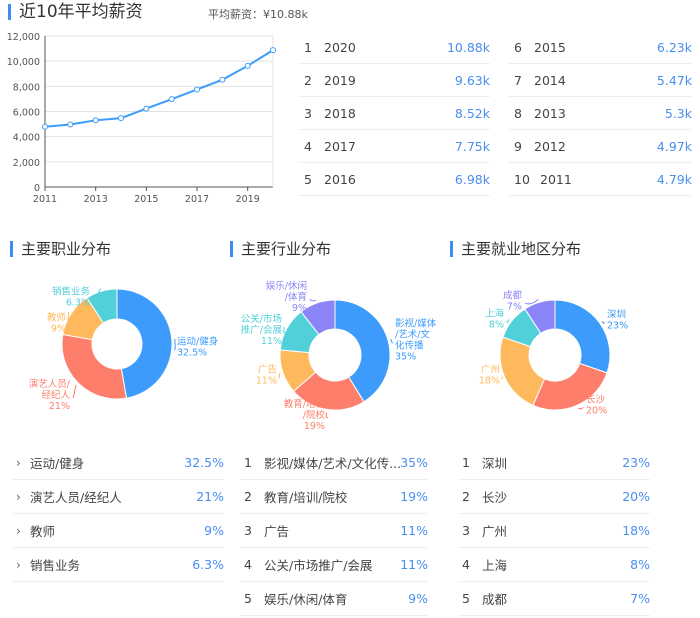 The height and width of the screenshot is (618, 700). Describe the element at coordinates (76, 497) in the screenshot. I see `item-label: 演艺人员/经纪人` at that location.